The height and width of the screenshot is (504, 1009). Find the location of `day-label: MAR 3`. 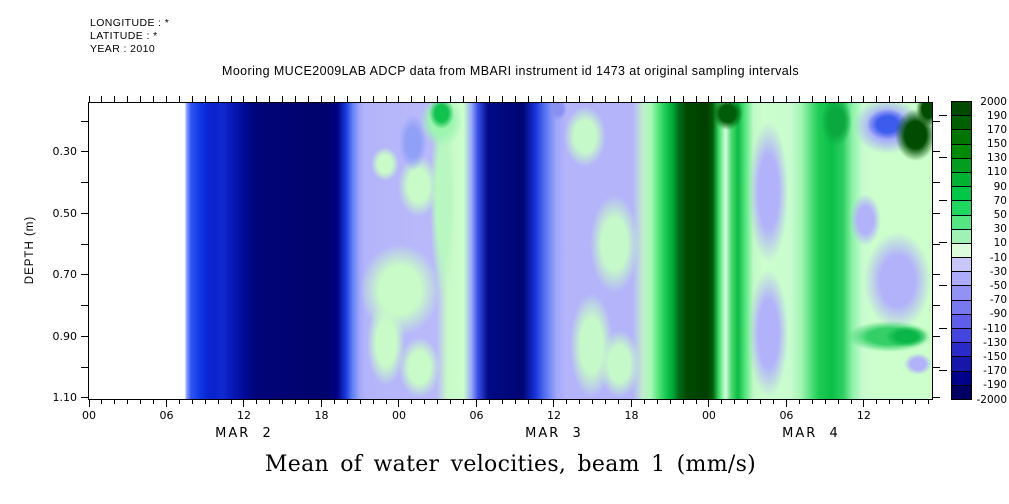

day-label: MAR 3 is located at coordinates (554, 433).